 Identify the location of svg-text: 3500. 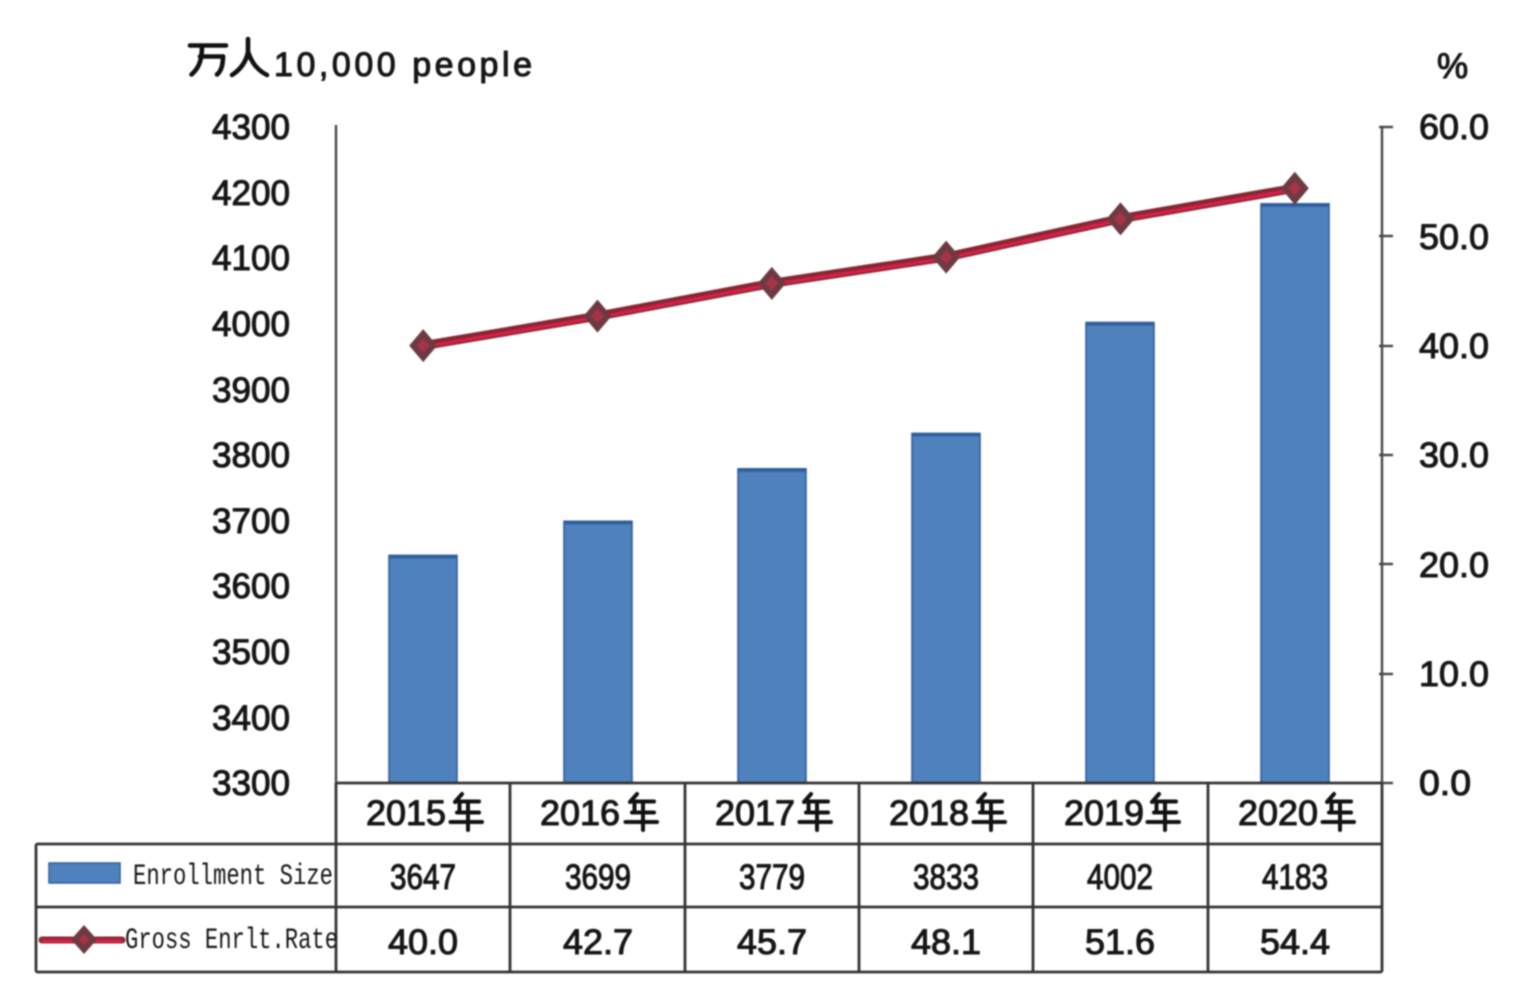
(251, 652).